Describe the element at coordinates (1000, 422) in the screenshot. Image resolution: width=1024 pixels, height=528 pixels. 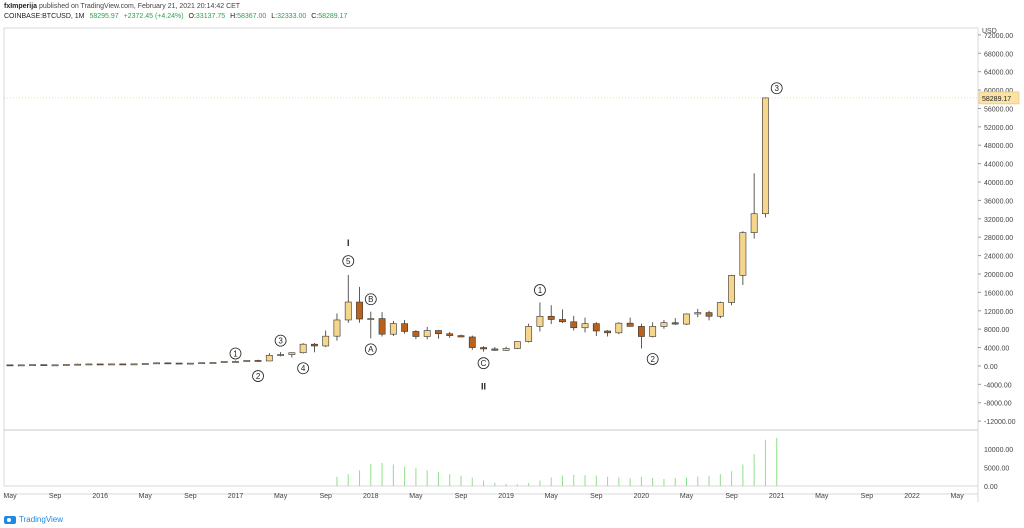
I see `price-tick-label: -12000.00` at that location.